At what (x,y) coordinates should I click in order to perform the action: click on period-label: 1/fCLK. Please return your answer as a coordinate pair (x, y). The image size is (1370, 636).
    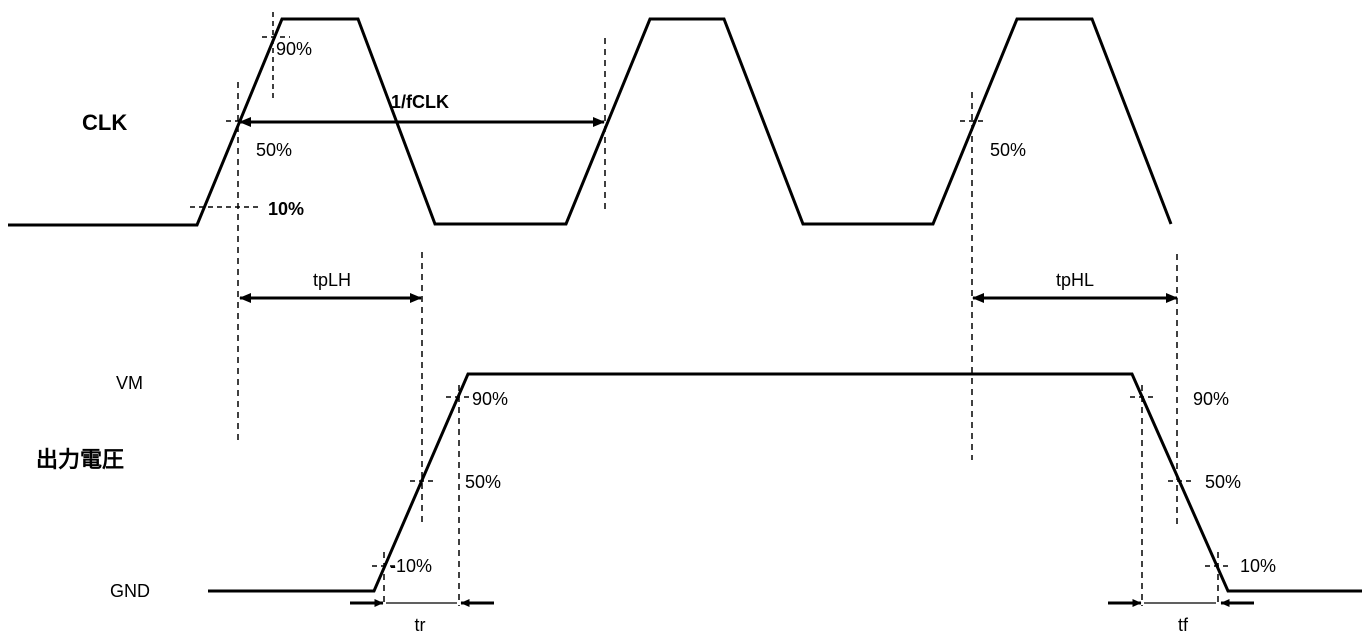
    Looking at the image, I should click on (420, 102).